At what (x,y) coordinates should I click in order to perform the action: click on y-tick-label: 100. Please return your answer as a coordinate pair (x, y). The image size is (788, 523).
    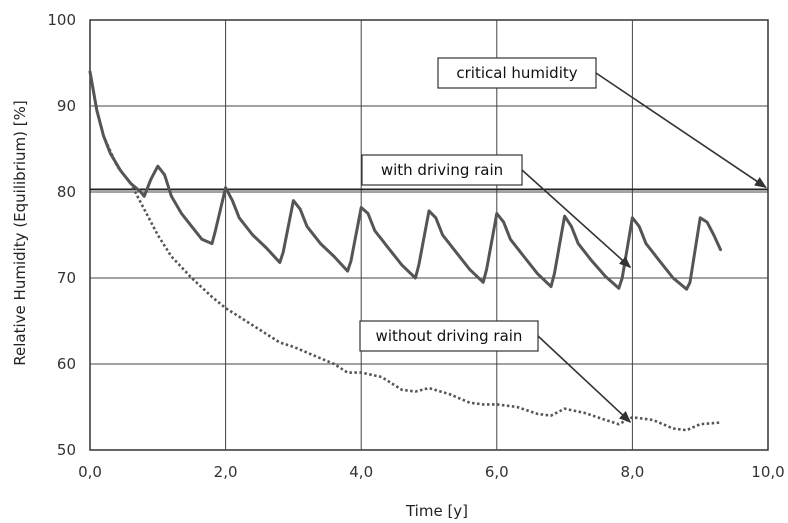
    Looking at the image, I should click on (61, 20).